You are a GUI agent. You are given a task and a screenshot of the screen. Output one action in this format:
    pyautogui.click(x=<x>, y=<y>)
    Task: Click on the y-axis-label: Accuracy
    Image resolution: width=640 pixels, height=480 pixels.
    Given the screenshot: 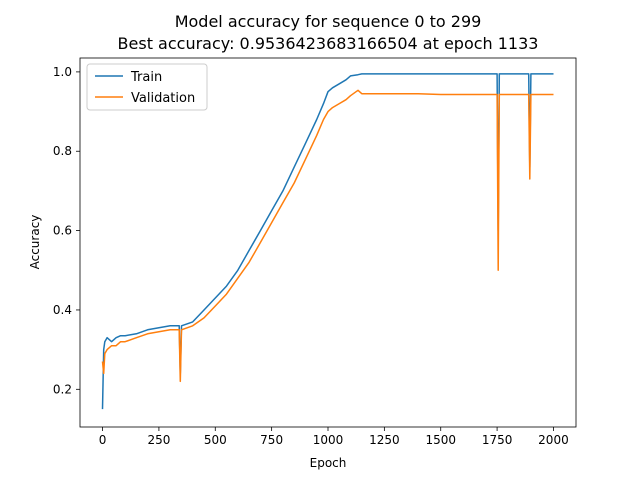 What is the action you would take?
    pyautogui.click(x=35, y=242)
    